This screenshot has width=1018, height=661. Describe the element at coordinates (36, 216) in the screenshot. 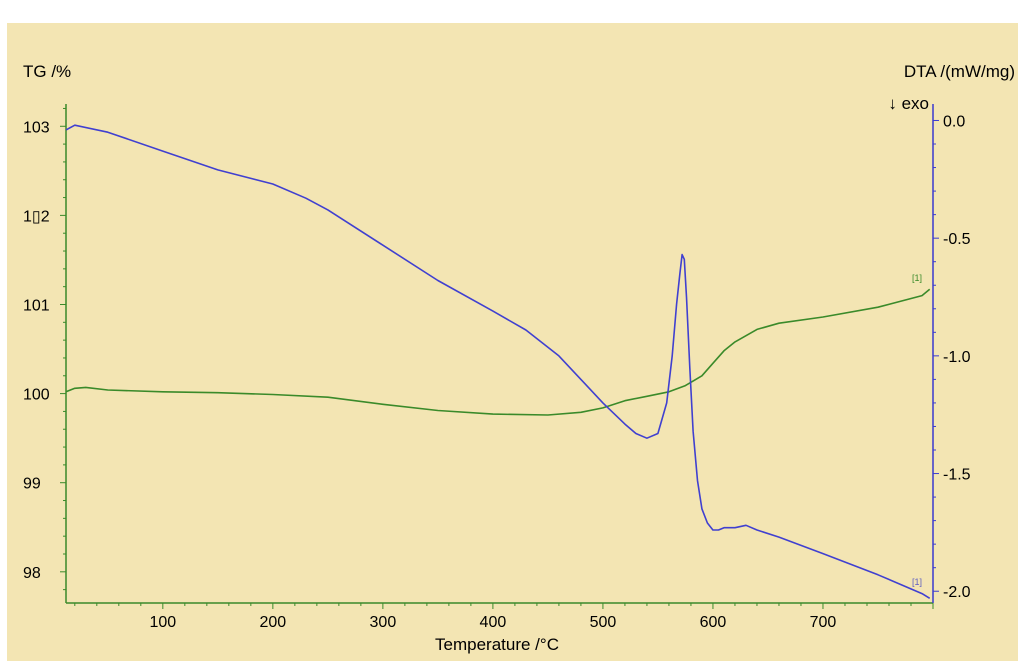

I see `y-left-tick-label: 1▯2` at that location.